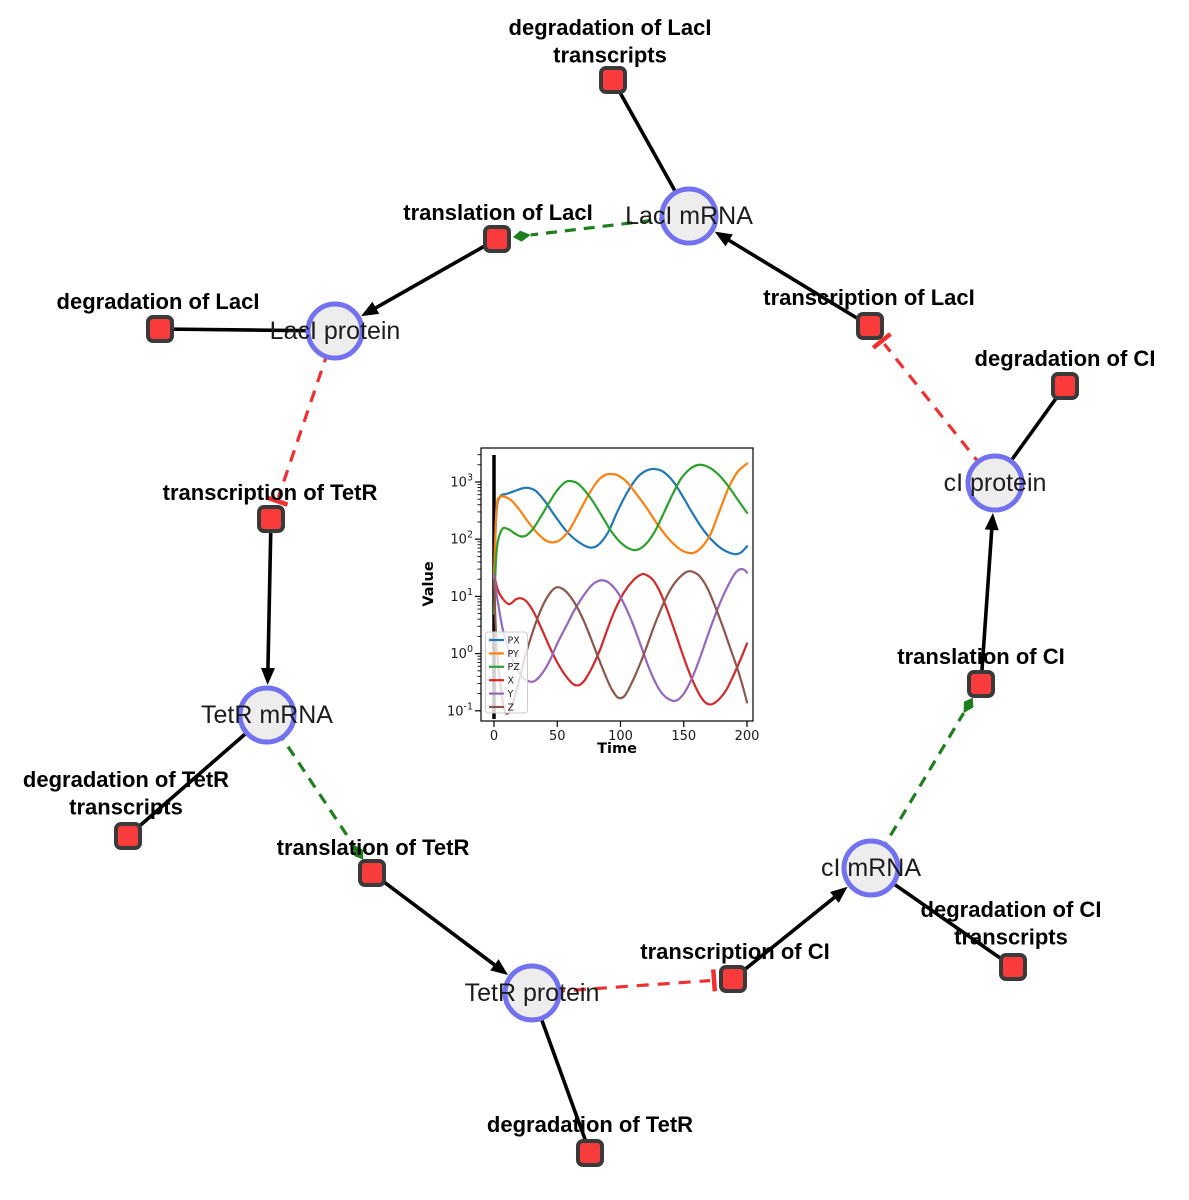  What do you see at coordinates (613, 80) in the screenshot?
I see `reaction-node-degradation_of_LacI_transcripts` at bounding box center [613, 80].